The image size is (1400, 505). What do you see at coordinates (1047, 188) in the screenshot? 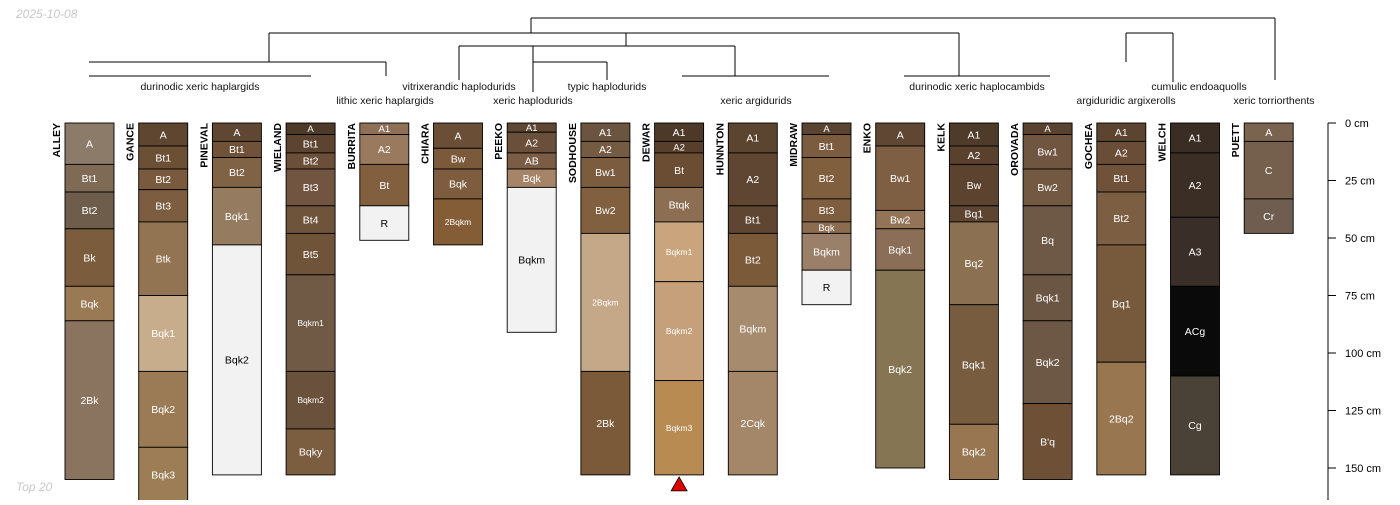
I see `horizon-label: Bw2` at bounding box center [1047, 188].